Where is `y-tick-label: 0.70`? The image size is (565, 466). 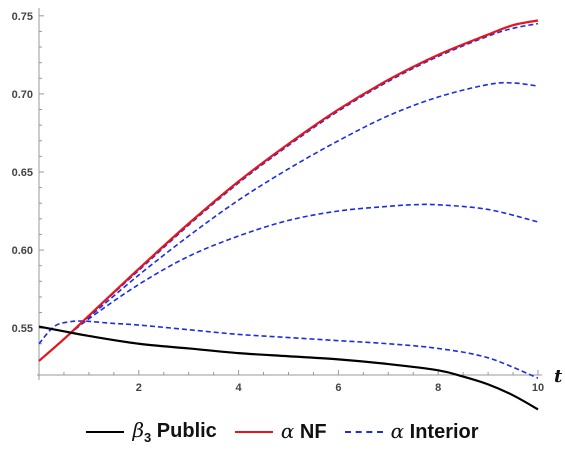
y-tick-label: 0.70 is located at coordinates (22, 95).